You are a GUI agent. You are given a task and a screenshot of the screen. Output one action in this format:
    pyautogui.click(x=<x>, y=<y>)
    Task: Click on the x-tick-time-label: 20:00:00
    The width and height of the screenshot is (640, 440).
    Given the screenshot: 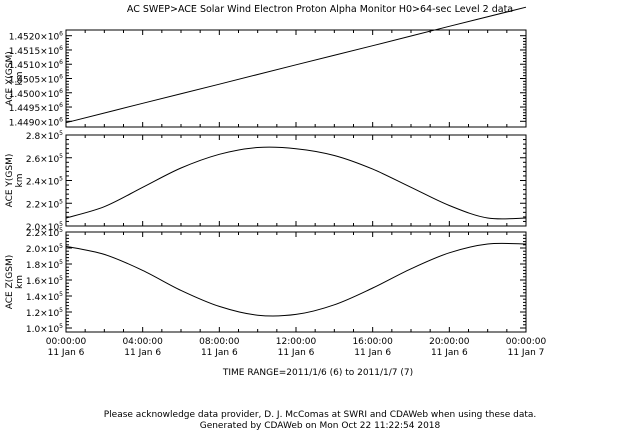 What is the action you would take?
    pyautogui.click(x=449, y=342)
    